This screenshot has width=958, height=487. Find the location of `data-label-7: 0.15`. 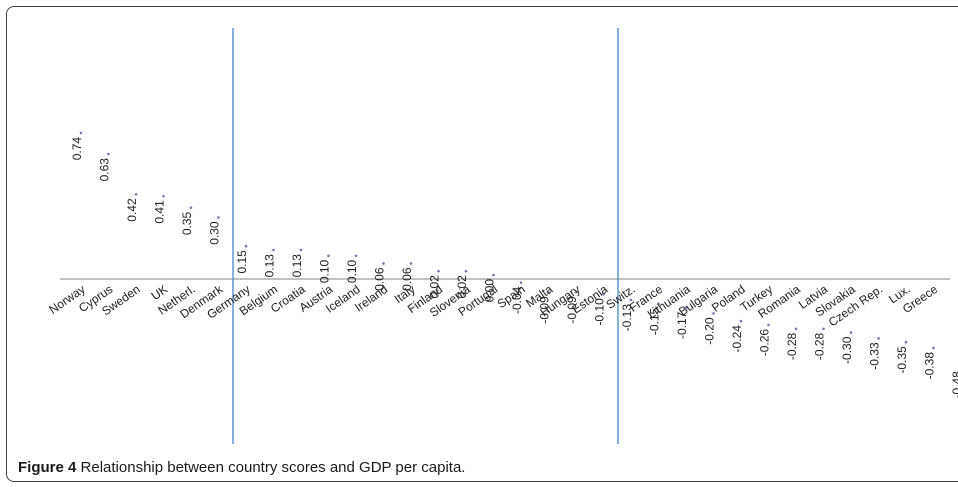

data-label-7: 0.15 is located at coordinates (242, 262).